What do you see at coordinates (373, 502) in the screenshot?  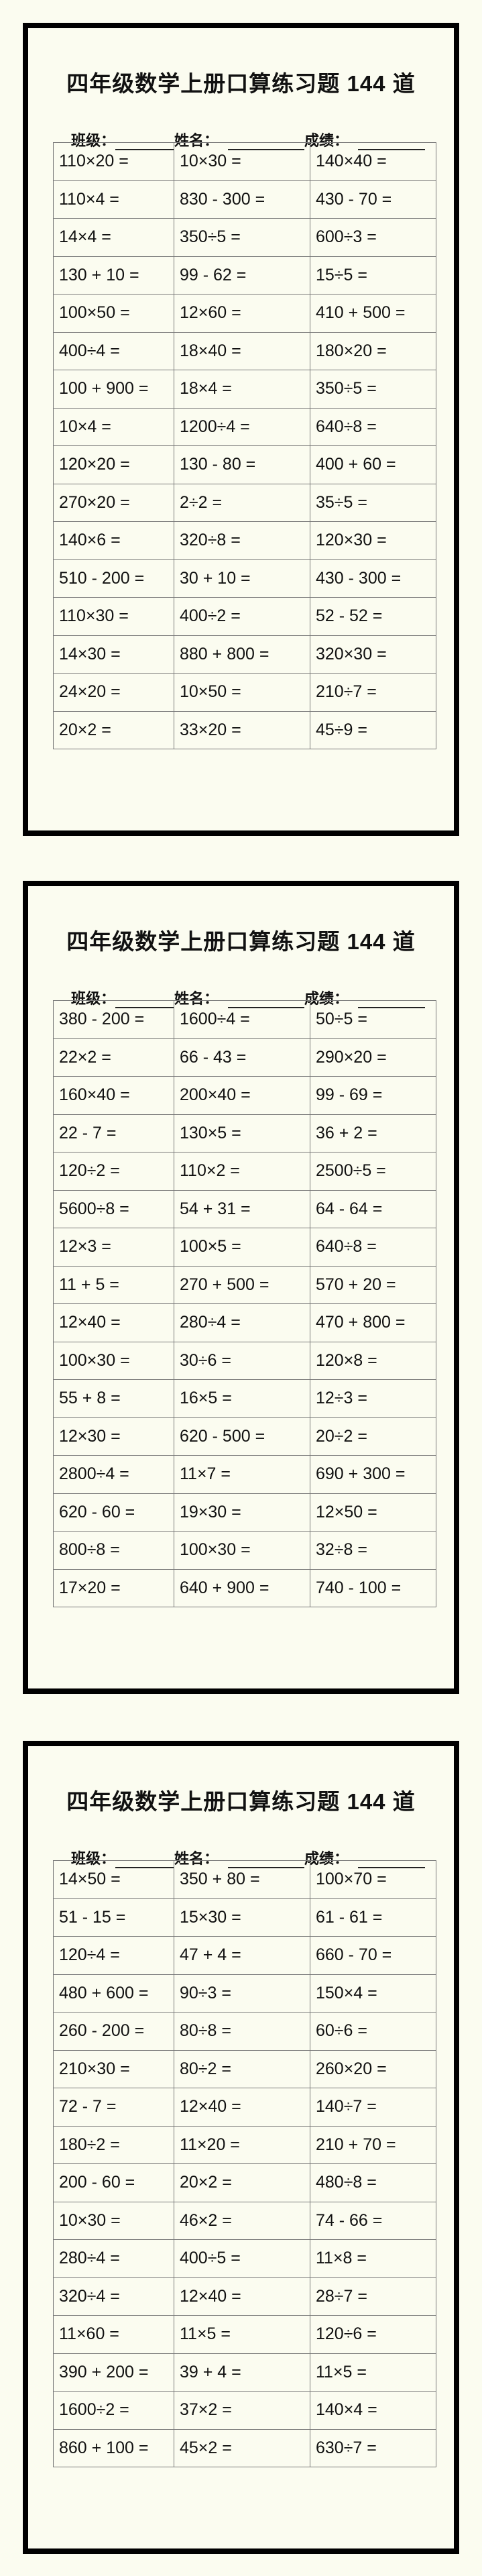 I see `problem-cell: 35÷5 =` at bounding box center [373, 502].